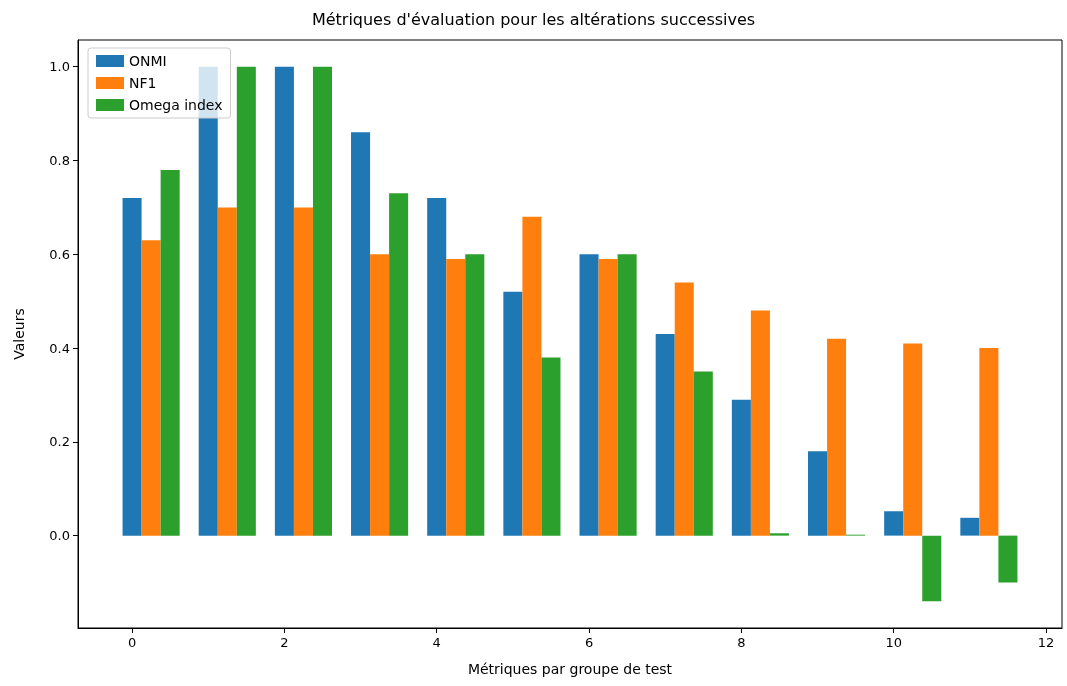 This screenshot has height=686, width=1067. I want to click on chart-title: Métriques d'évaluation pour les altérations successives, so click(533, 19).